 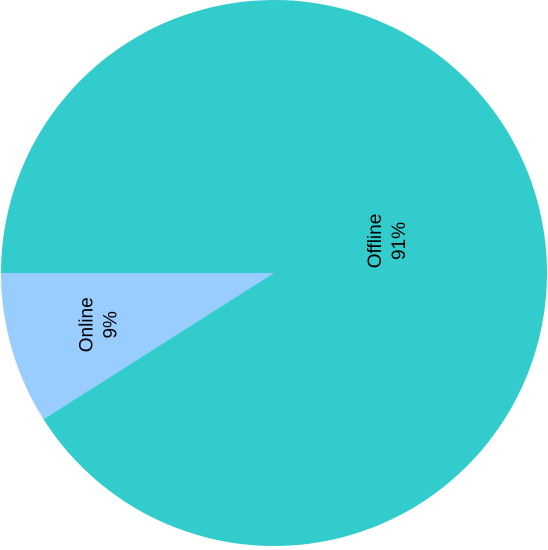 What do you see at coordinates (399, 241) in the screenshot?
I see `slice-percent: 91%` at bounding box center [399, 241].